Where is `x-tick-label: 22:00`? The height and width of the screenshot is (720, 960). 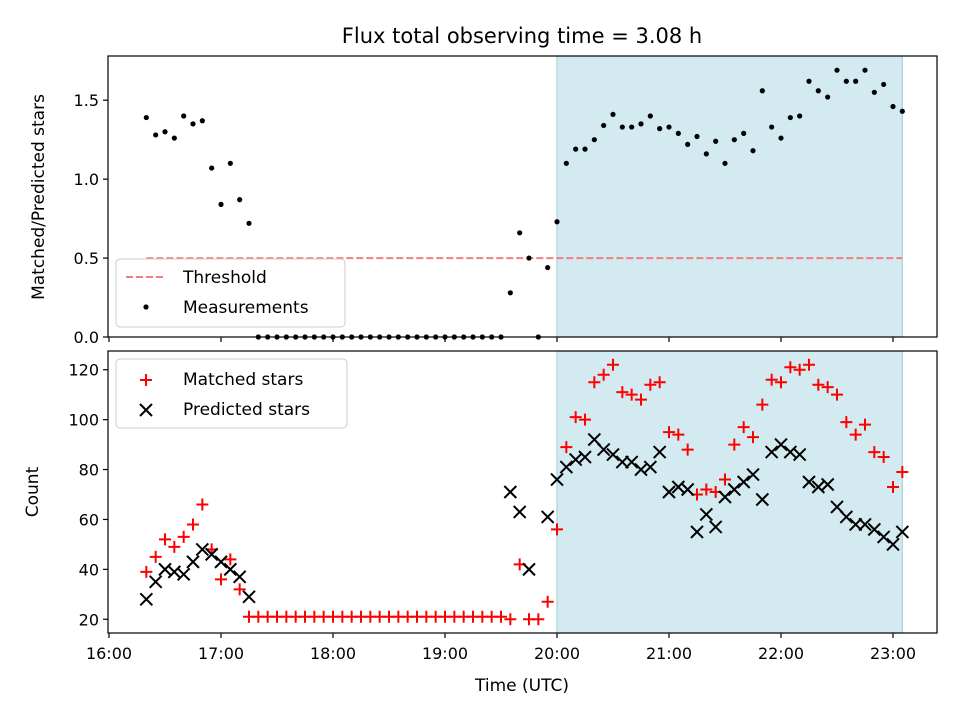 x-tick-label: 22:00 is located at coordinates (781, 653).